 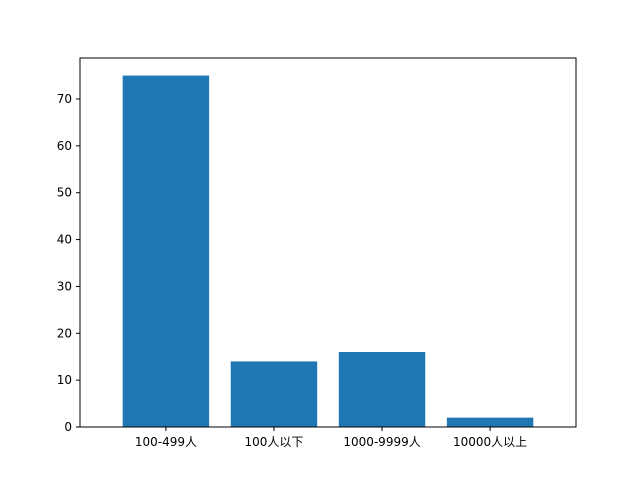 What do you see at coordinates (64, 333) in the screenshot?
I see `y-tick-label-2: 20` at bounding box center [64, 333].